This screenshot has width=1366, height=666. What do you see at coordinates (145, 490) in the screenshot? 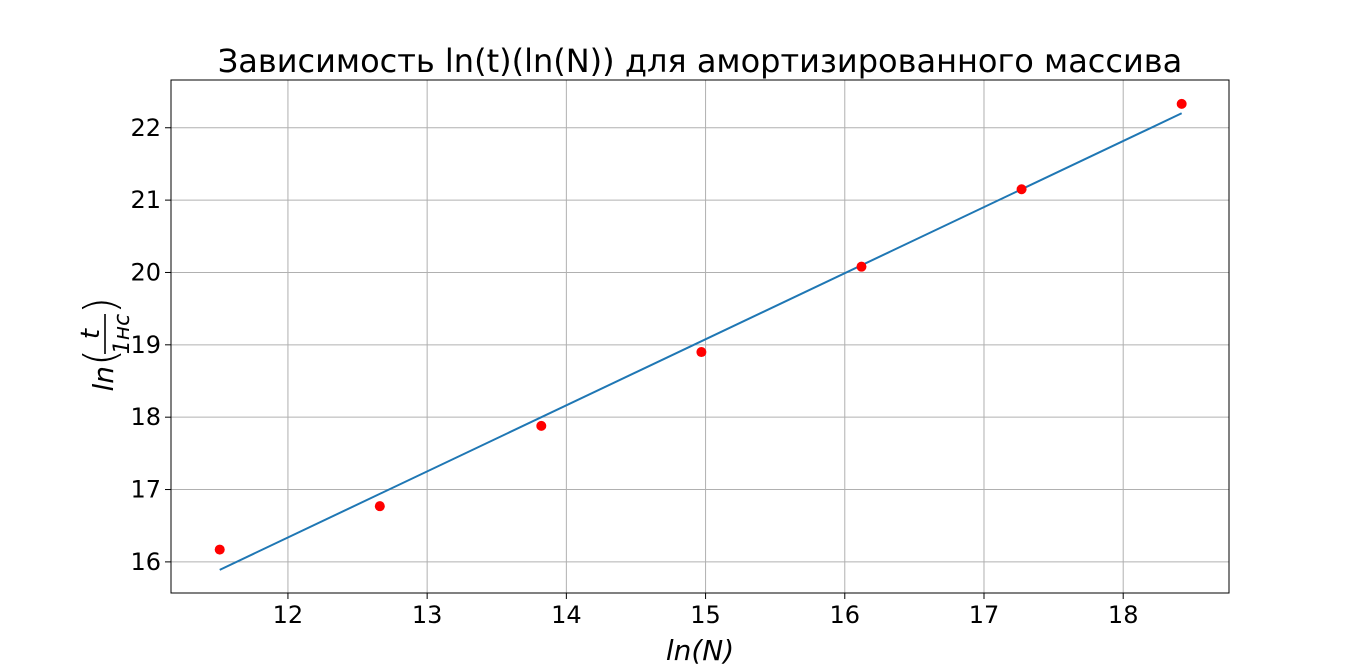
I see `y-tick-label: 17` at bounding box center [145, 490].